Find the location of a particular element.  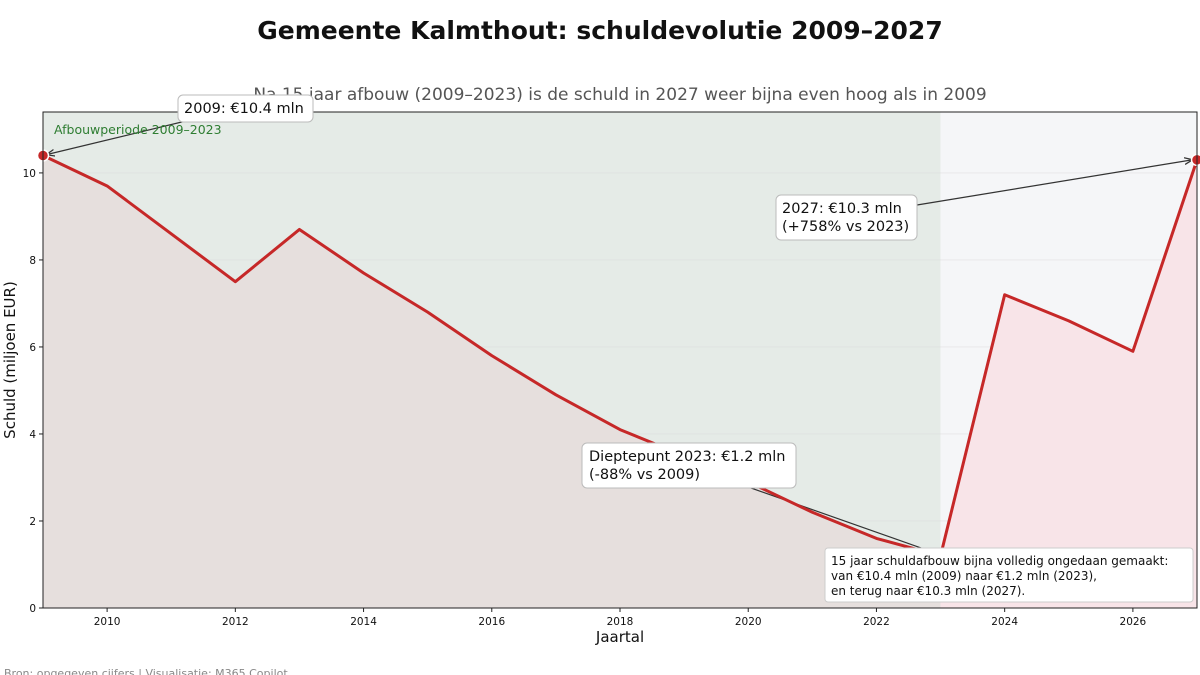

x-axis-label: Jaartal is located at coordinates (619, 637).